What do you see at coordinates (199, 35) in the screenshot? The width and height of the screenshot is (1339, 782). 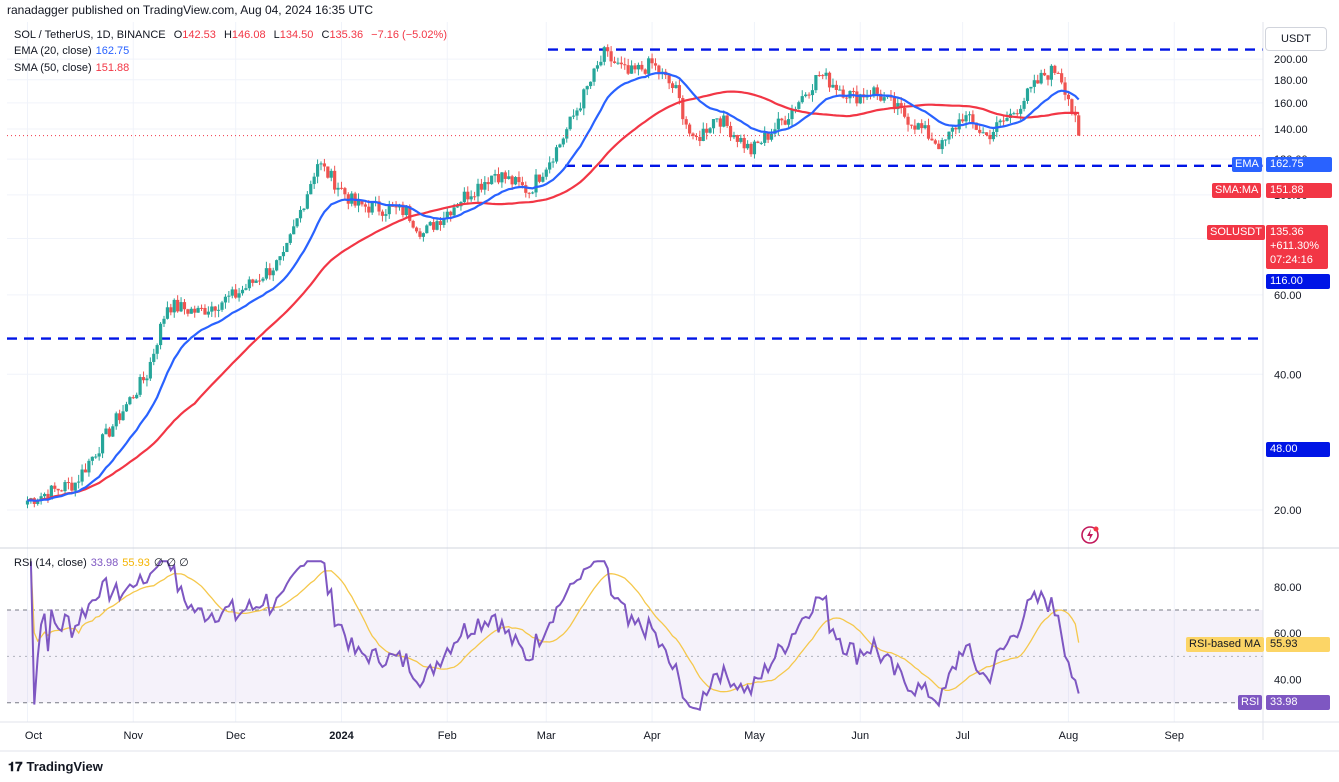 I see `open-value: 142.53` at bounding box center [199, 35].